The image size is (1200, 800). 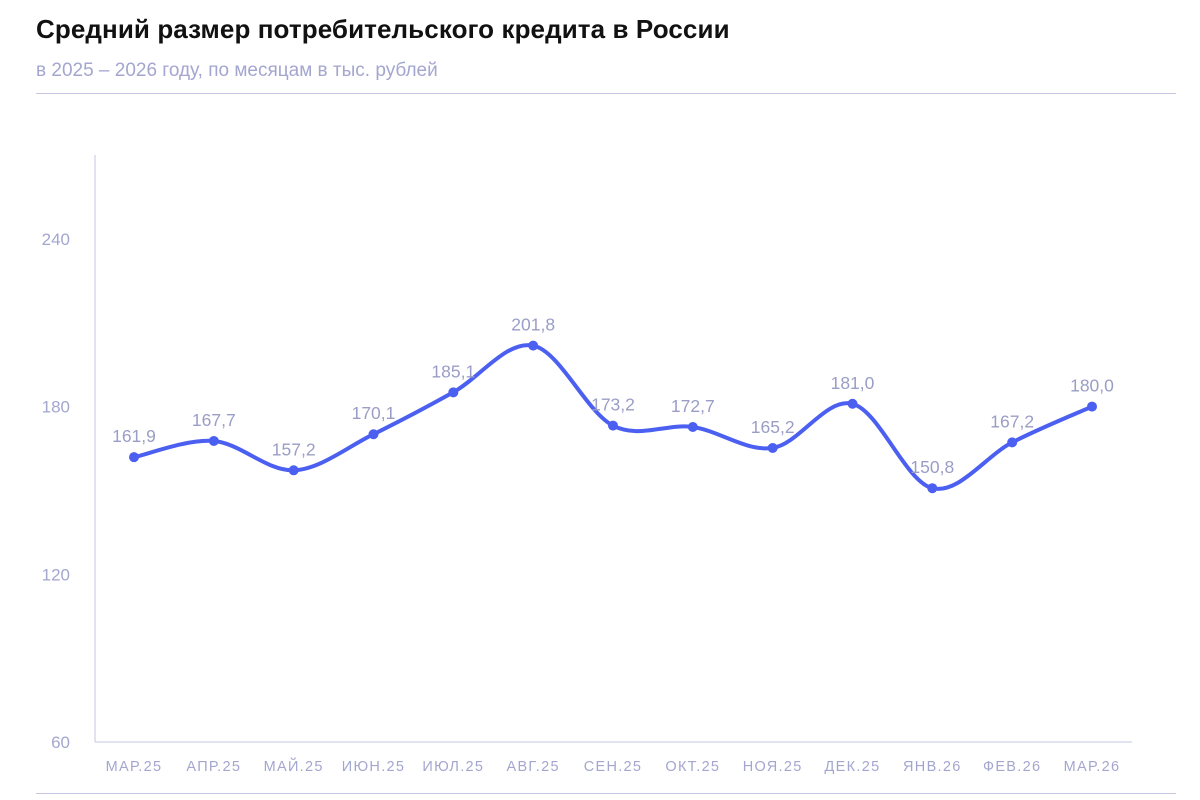 I want to click on data-label: 181,0, so click(x=853, y=383).